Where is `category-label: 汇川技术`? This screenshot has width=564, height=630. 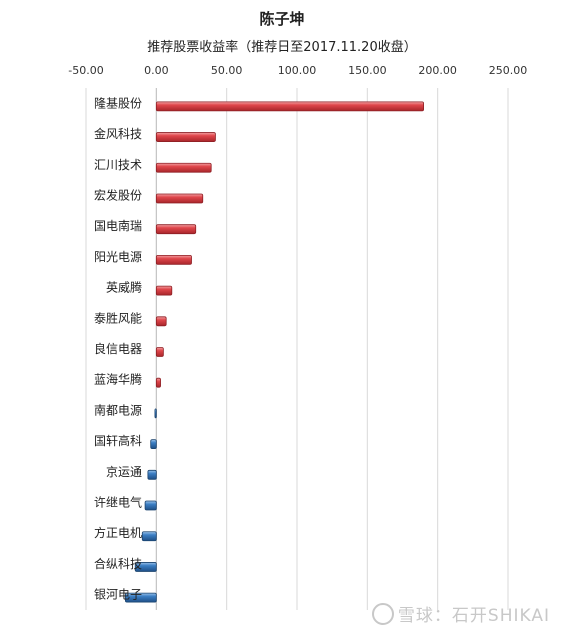
category-label: 汇川技术 is located at coordinates (118, 165).